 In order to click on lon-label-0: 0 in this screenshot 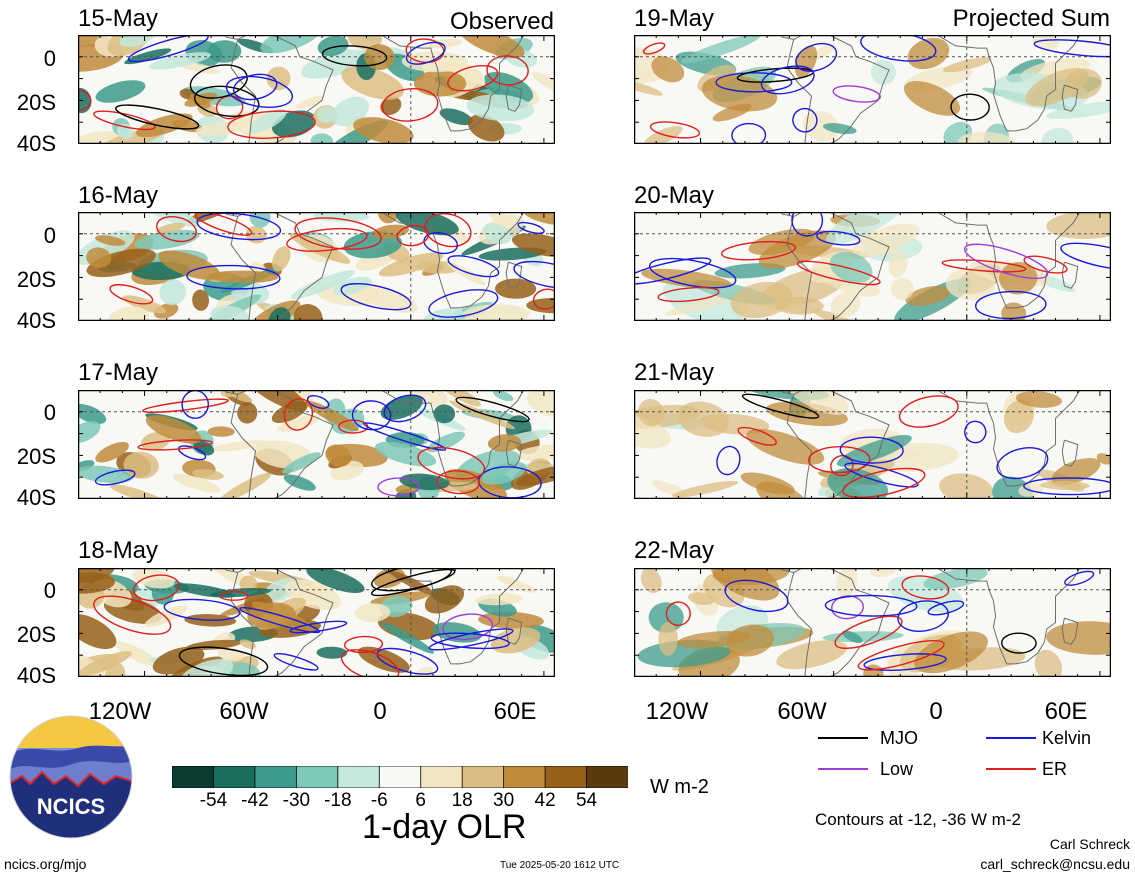, I will do `click(380, 711)`.